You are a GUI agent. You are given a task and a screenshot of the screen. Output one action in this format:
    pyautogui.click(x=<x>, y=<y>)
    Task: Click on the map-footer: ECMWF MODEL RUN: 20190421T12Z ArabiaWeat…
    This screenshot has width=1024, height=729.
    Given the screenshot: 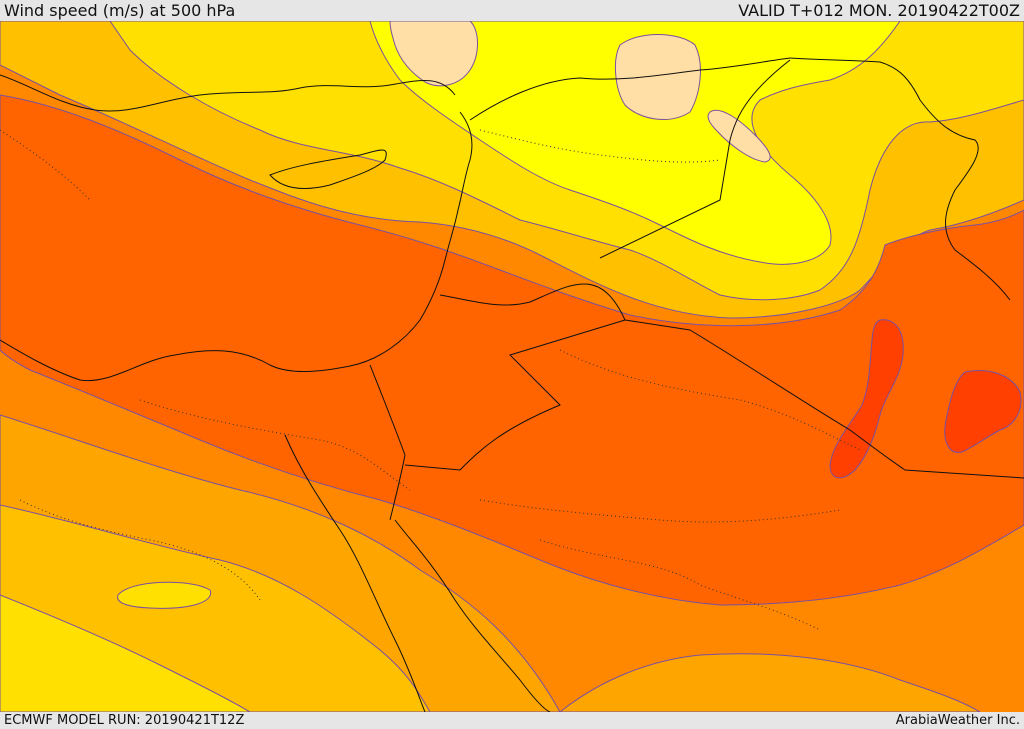 What is the action you would take?
    pyautogui.click(x=512, y=720)
    